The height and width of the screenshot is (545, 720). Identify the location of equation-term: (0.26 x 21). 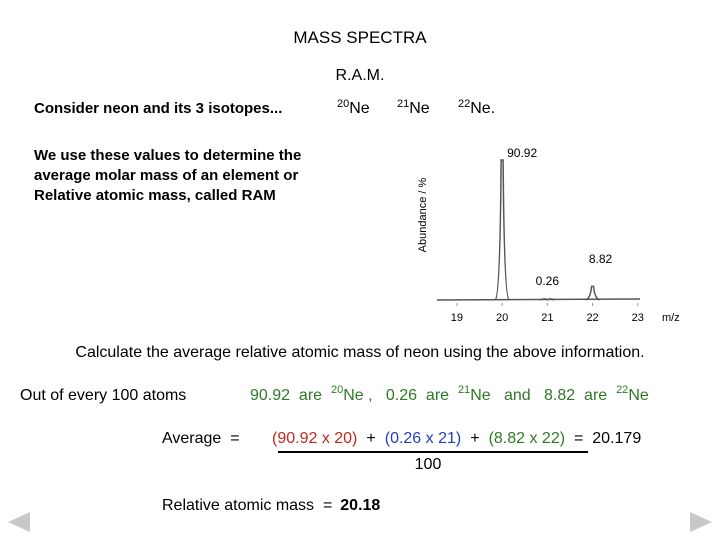
(423, 438).